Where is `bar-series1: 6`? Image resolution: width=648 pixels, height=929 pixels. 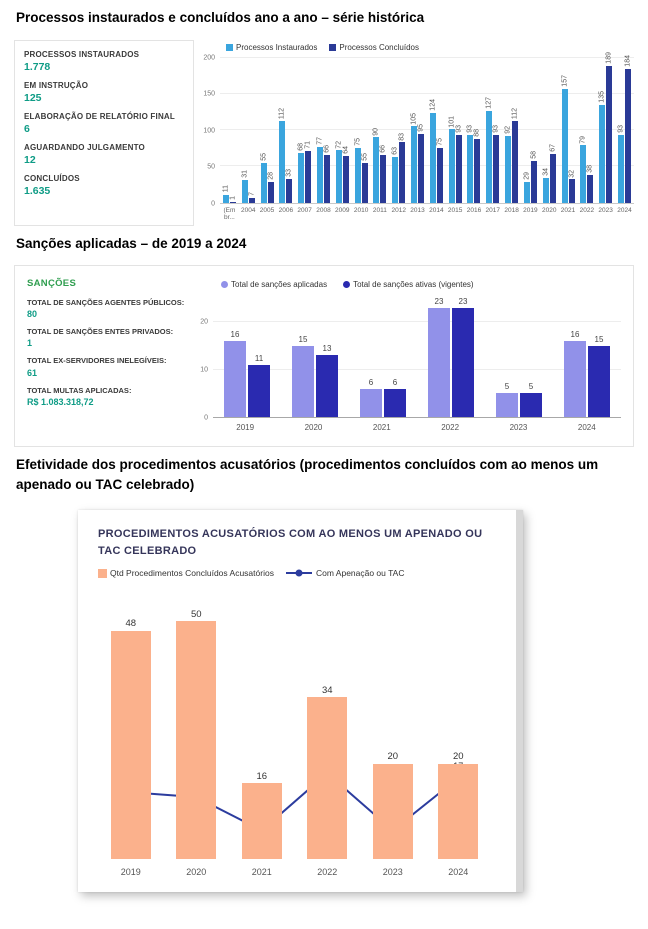 bar-series1: 6 is located at coordinates (371, 398).